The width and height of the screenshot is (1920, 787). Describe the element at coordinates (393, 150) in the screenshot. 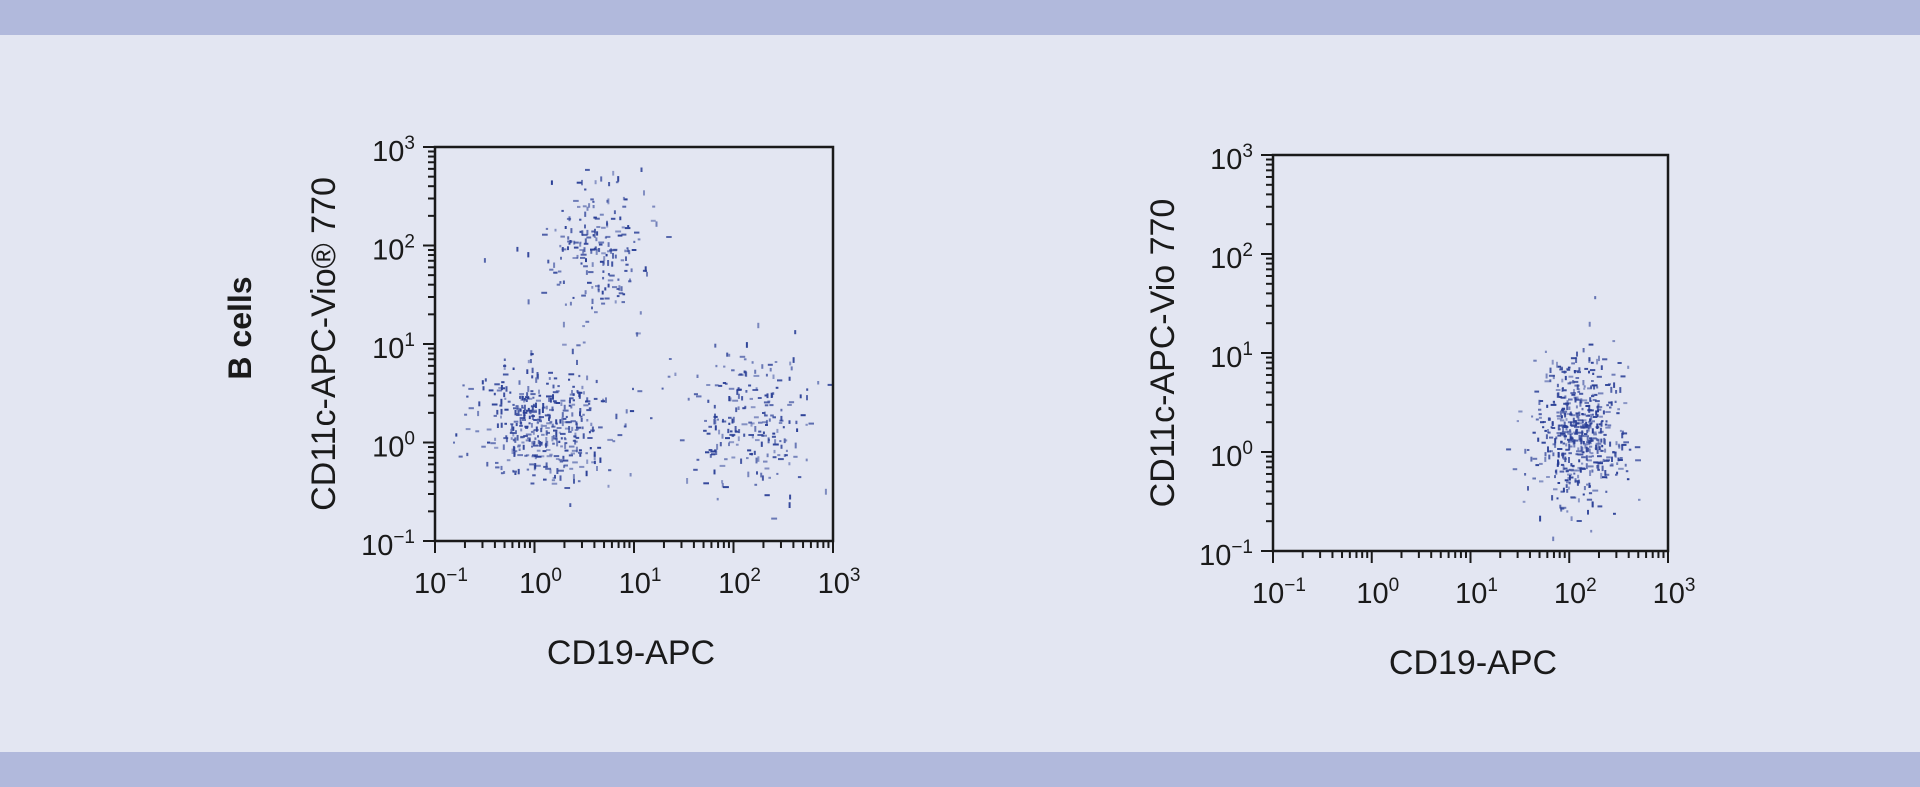

I see `y-tick-label: 103` at that location.